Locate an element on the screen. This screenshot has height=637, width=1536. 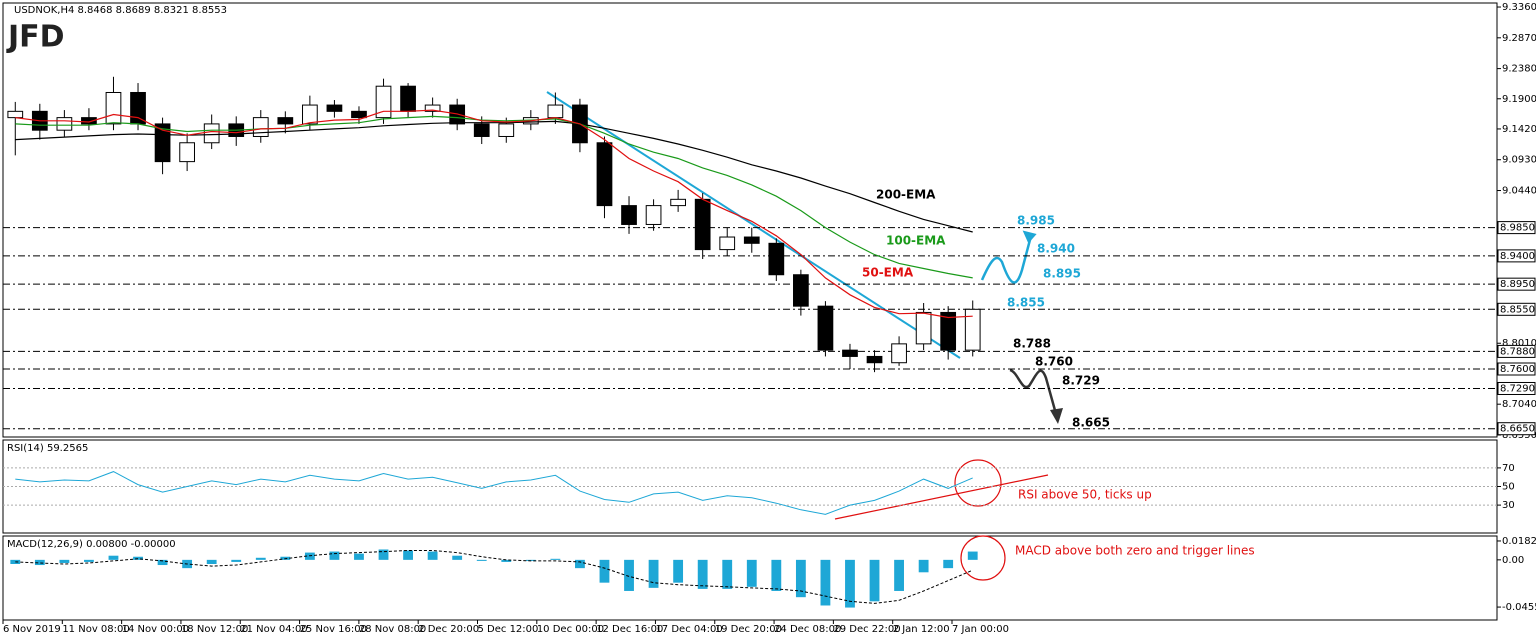
x-tick-label: 10 Dec 00:00 is located at coordinates (570, 629).